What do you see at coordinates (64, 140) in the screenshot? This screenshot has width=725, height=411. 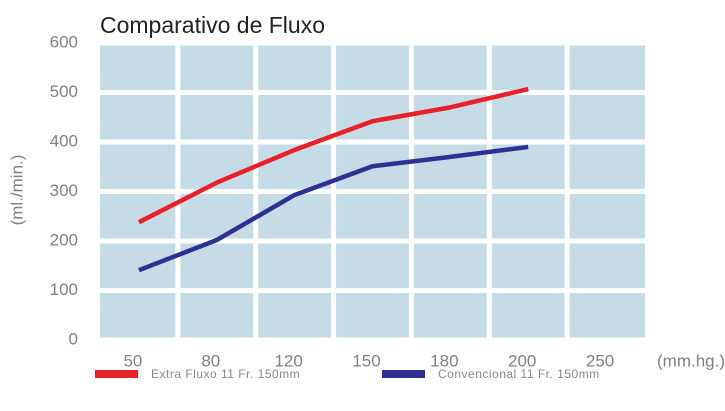 I see `y-tick-label: 400` at bounding box center [64, 140].